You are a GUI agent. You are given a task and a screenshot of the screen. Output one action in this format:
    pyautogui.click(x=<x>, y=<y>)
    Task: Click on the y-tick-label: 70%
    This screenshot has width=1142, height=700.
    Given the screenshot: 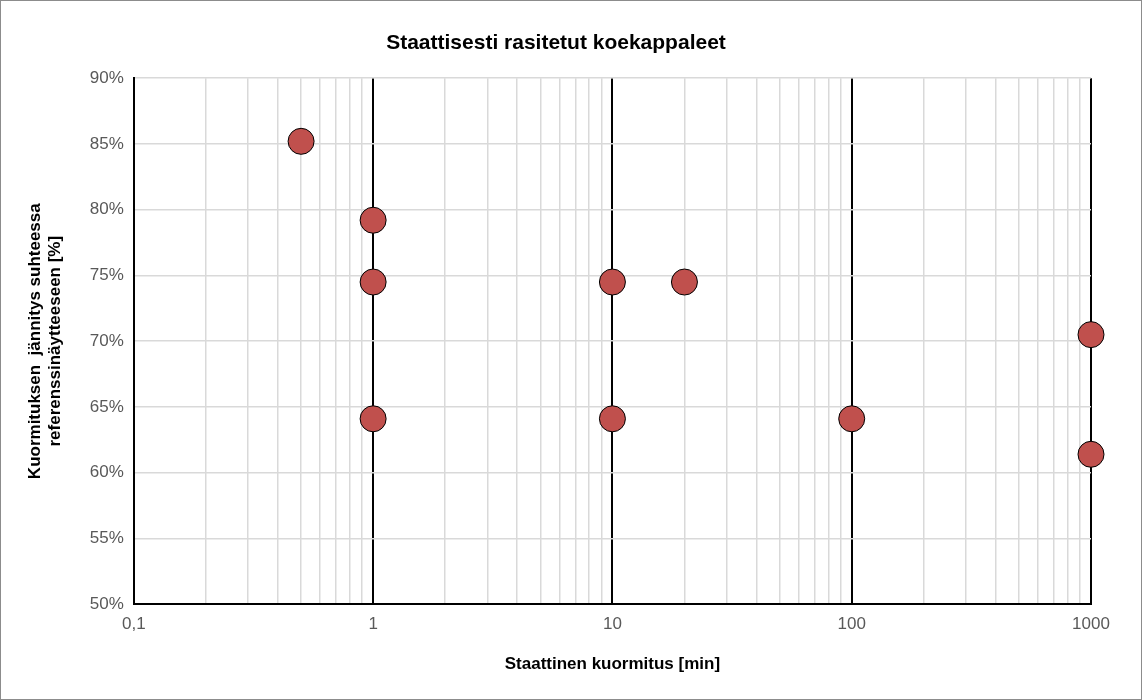 What is the action you would take?
    pyautogui.click(x=106, y=340)
    